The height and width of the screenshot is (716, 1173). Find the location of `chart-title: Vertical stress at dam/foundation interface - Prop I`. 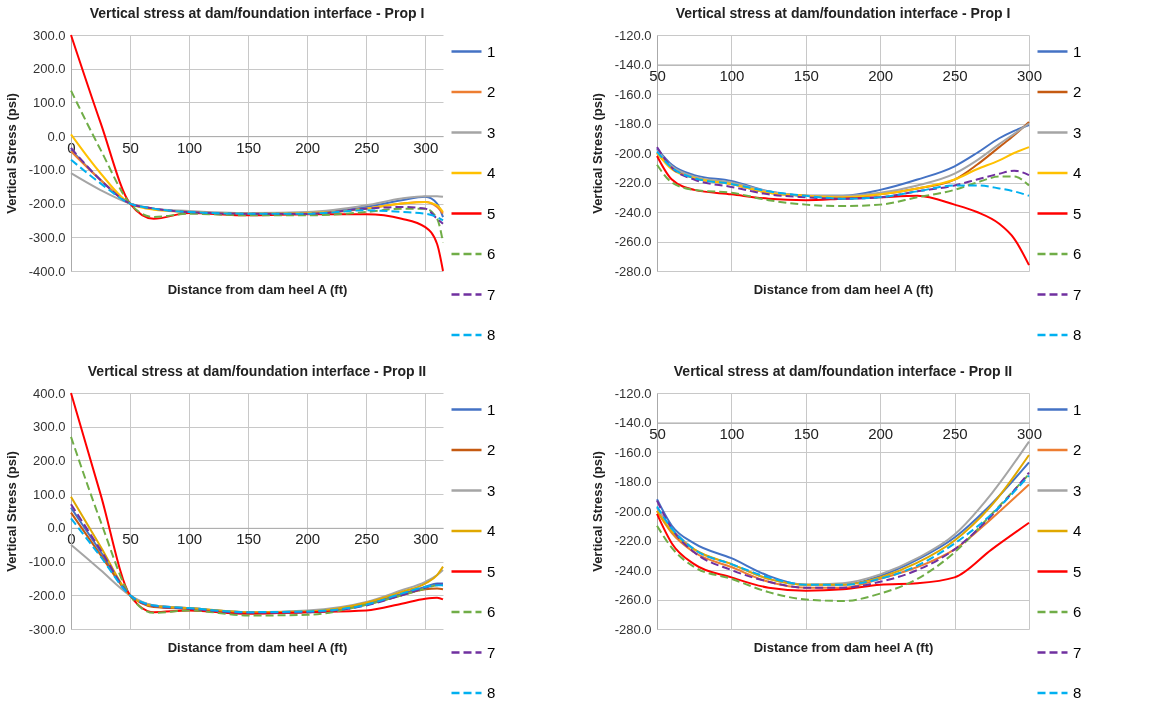

chart-title: Vertical stress at dam/foundation interface - Prop I is located at coordinates (257, 13).